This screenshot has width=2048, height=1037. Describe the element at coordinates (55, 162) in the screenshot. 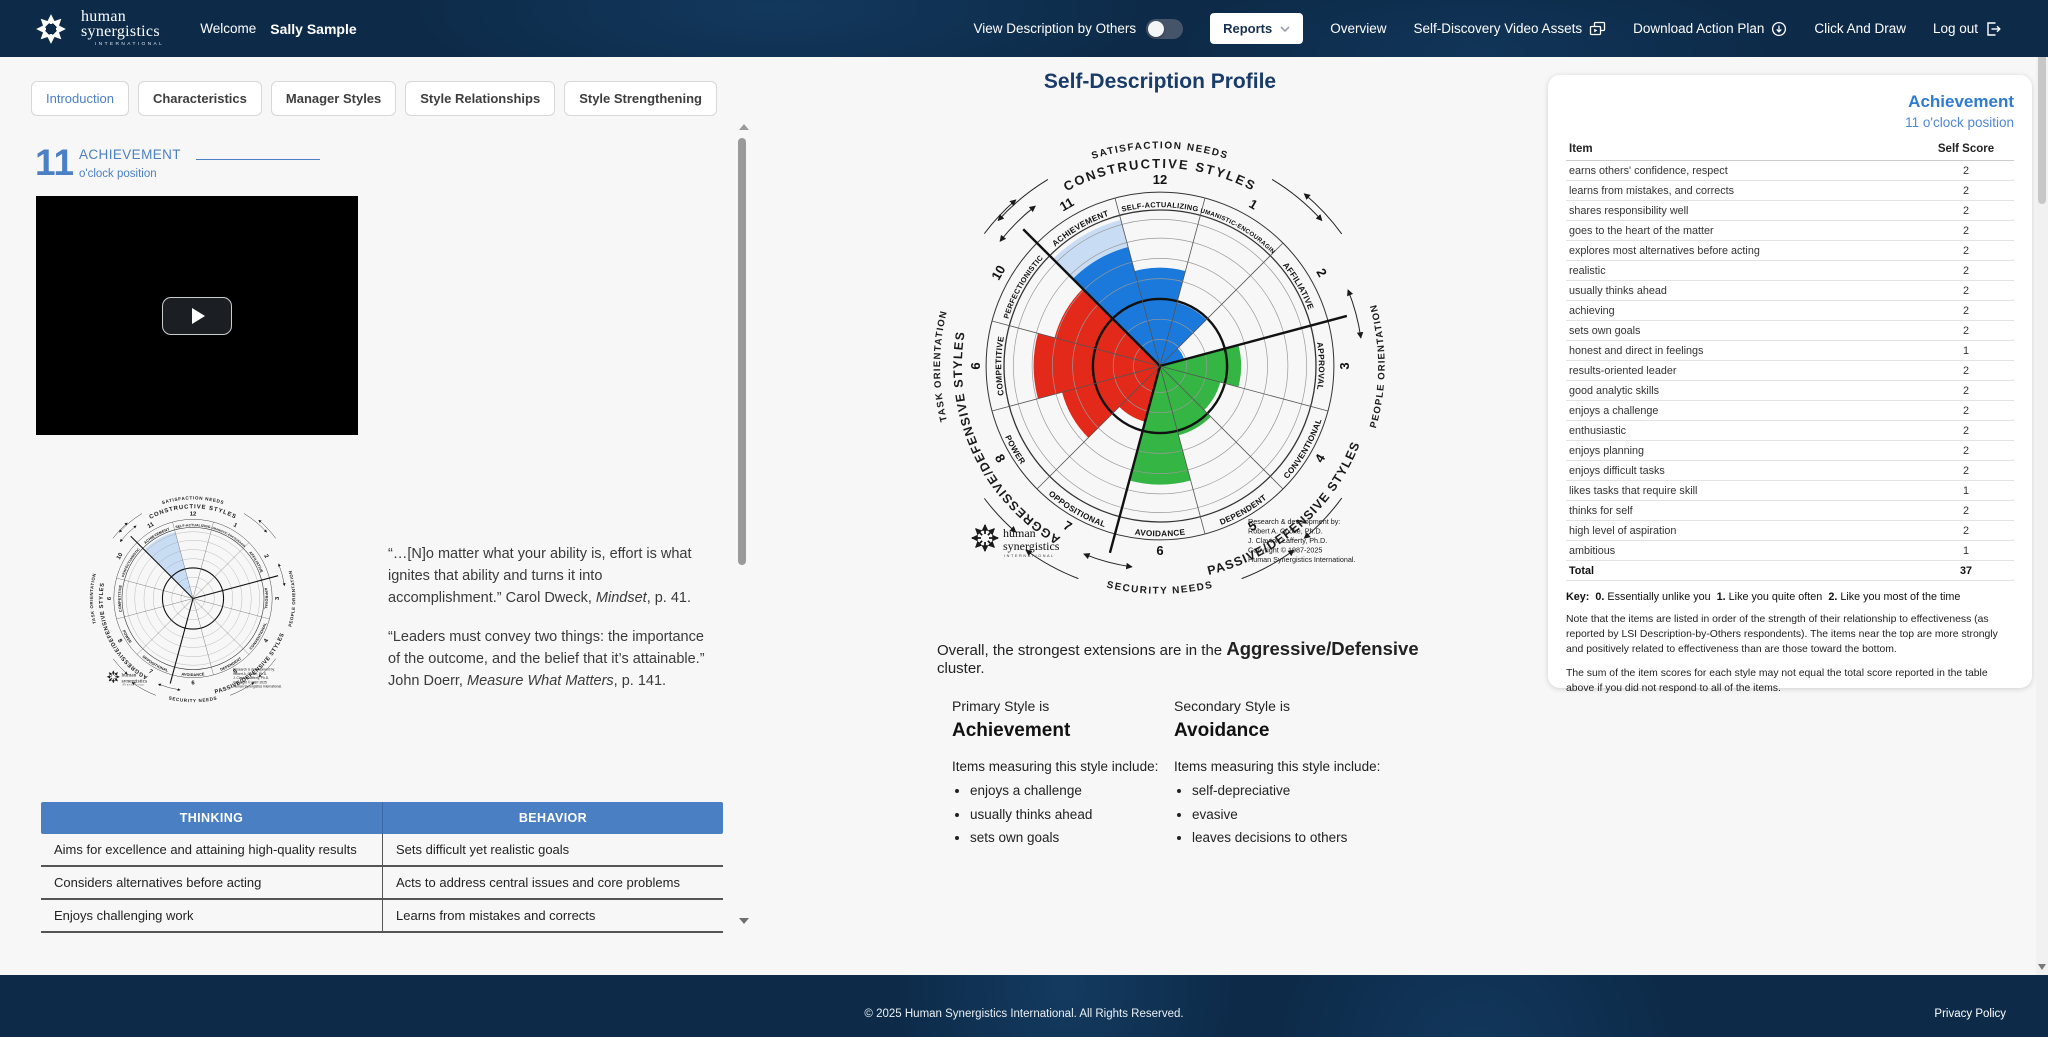

I see `clock-position-number: 11` at that location.